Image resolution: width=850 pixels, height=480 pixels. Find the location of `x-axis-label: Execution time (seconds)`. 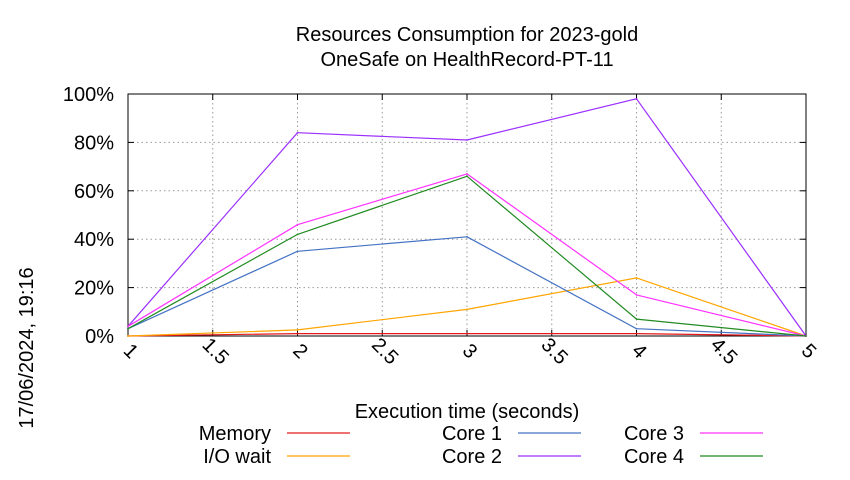

x-axis-label: Execution time (seconds) is located at coordinates (467, 412).